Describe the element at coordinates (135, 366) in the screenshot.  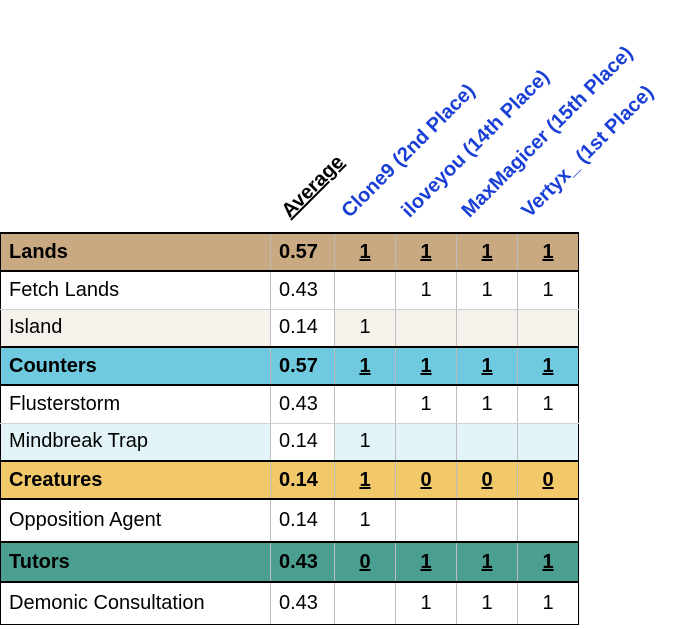
I see `row-name-cell: Counters` at that location.